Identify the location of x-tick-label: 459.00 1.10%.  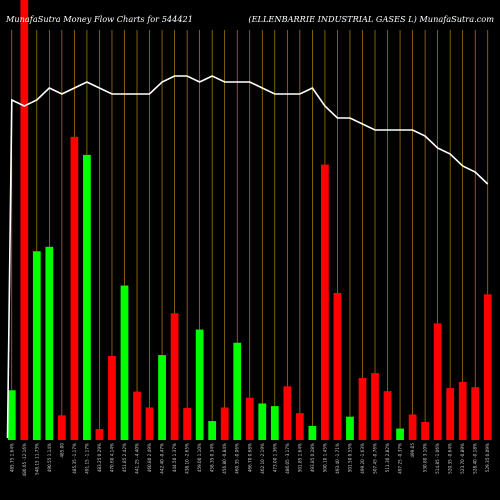
(199, 457).